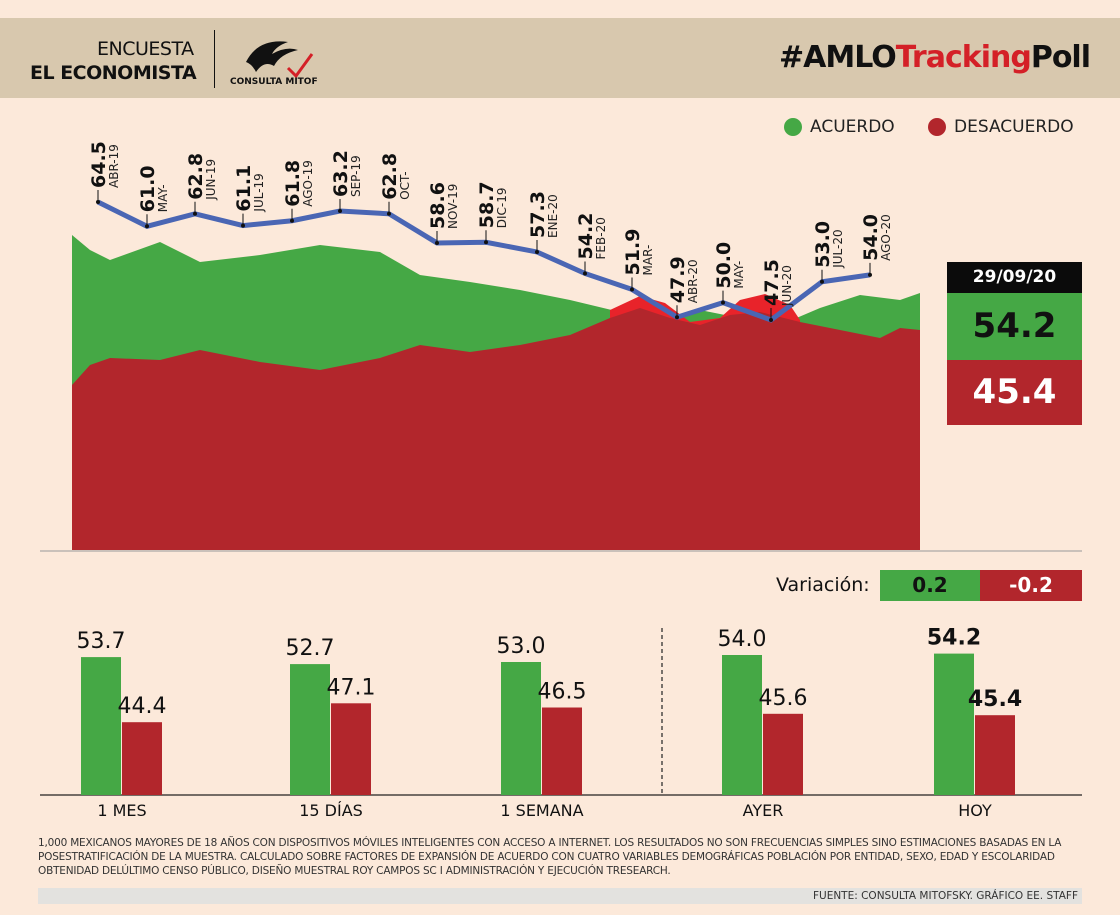  I want to click on month-label: JUL-19, so click(259, 192).